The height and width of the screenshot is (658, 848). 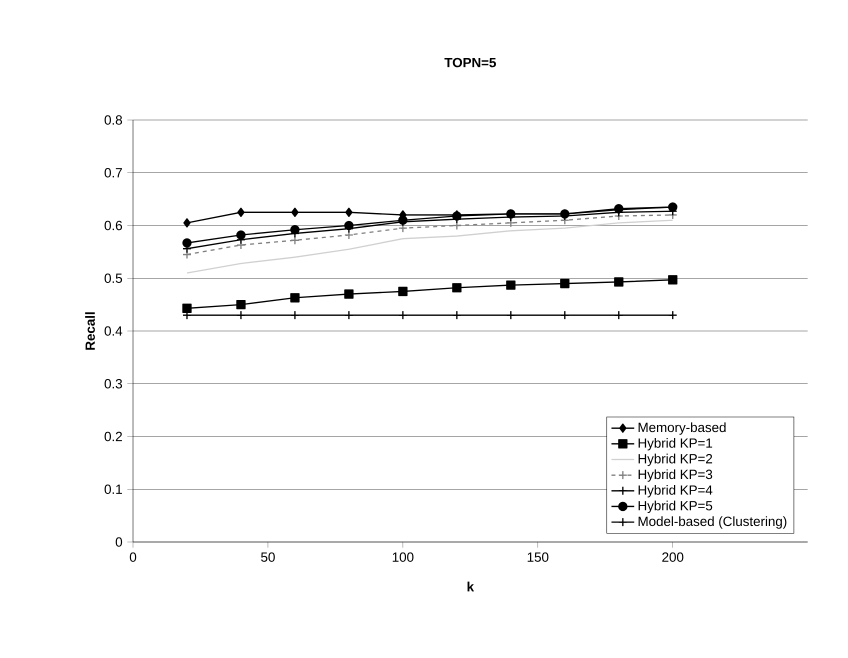 I want to click on y-axis-title: Recall, so click(x=90, y=331).